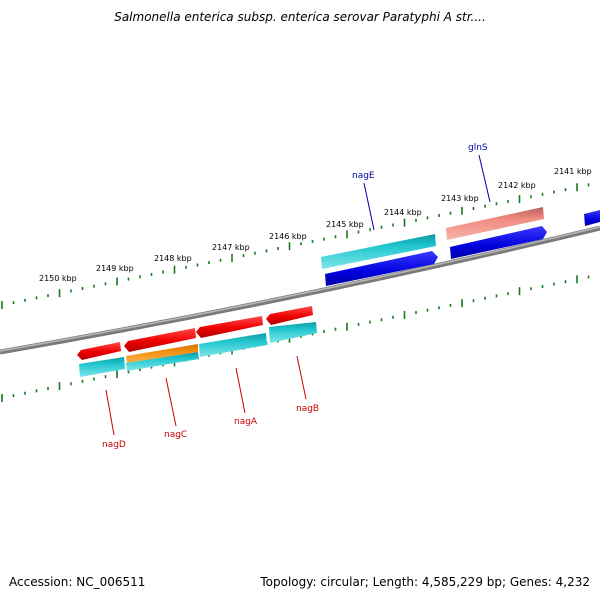 This screenshot has width=600, height=600. Describe the element at coordinates (573, 171) in the screenshot. I see `kbp-label: 2141 kbp` at that location.